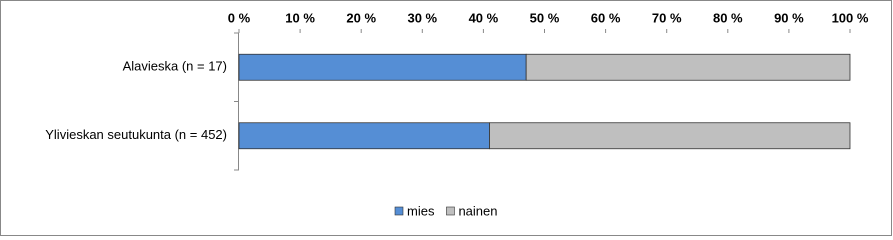  I want to click on x-tick-label: 0 %, so click(239, 17).